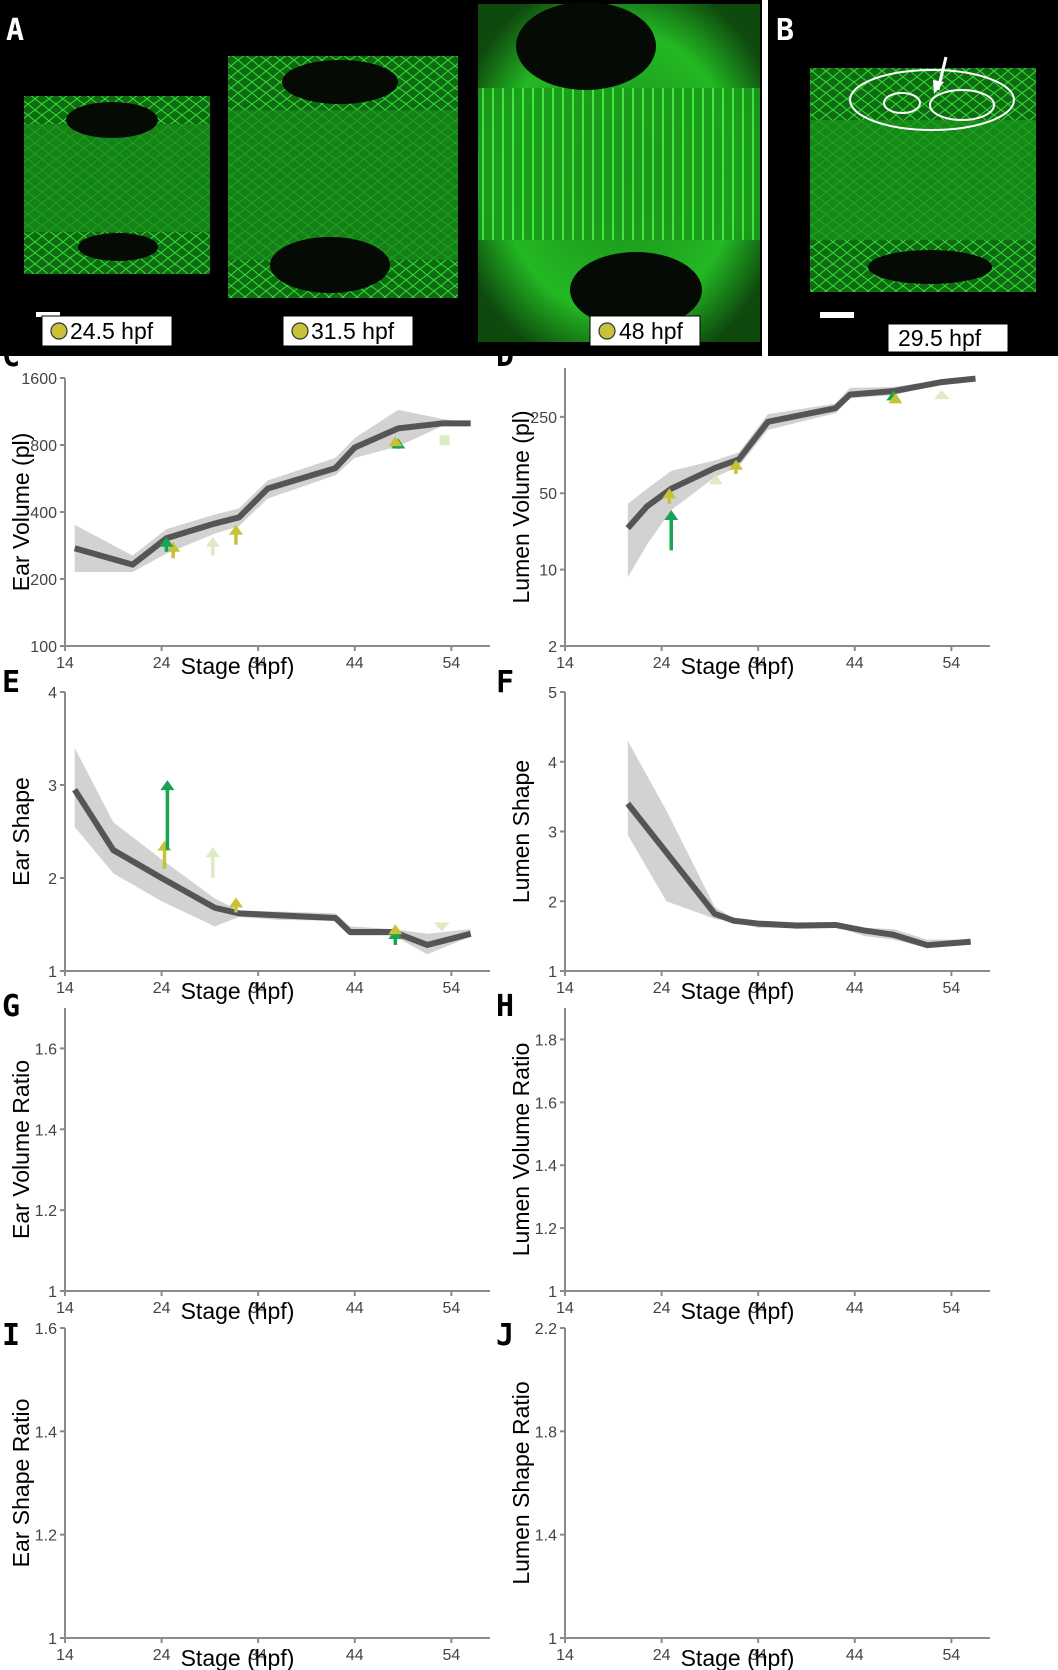  What do you see at coordinates (43, 580) in the screenshot?
I see `y-tick-label: 200` at bounding box center [43, 580].